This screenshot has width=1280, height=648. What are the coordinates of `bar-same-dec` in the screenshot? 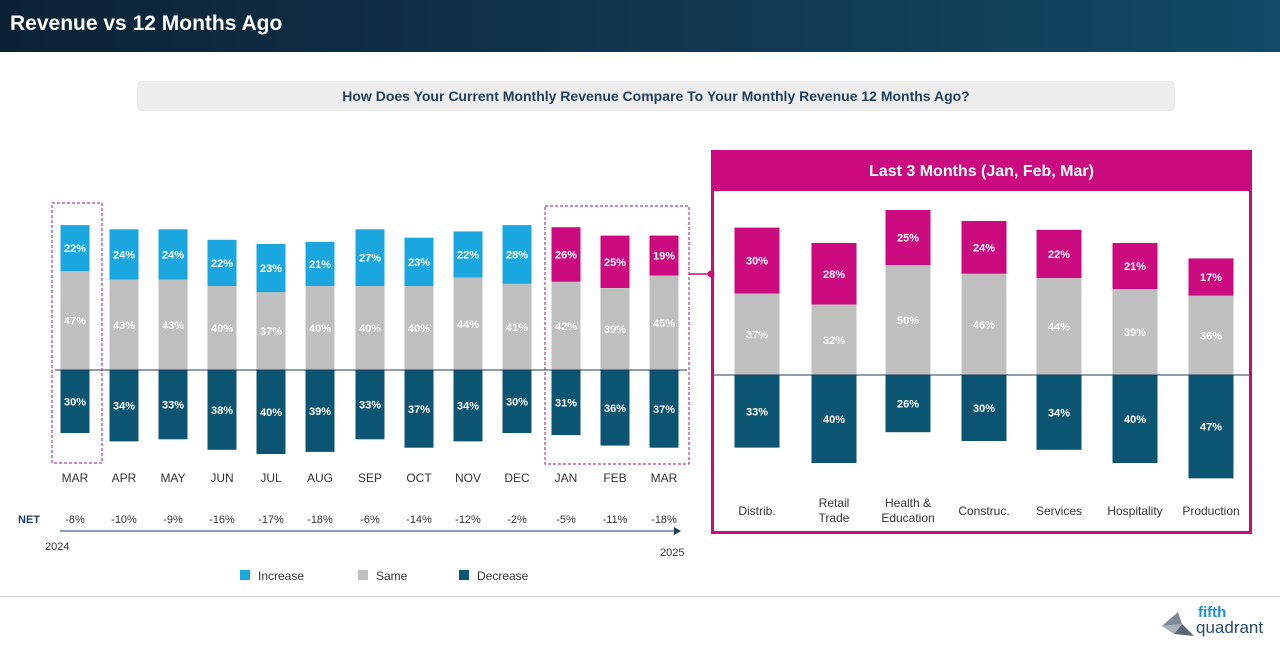 It's located at (517, 326).